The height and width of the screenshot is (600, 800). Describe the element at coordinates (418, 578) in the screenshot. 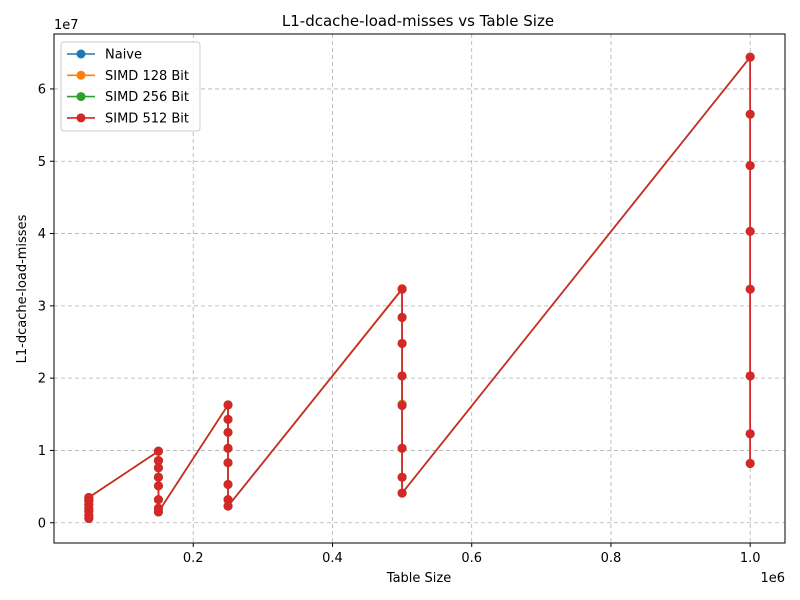

I see `x-axis-title: Table Size` at that location.